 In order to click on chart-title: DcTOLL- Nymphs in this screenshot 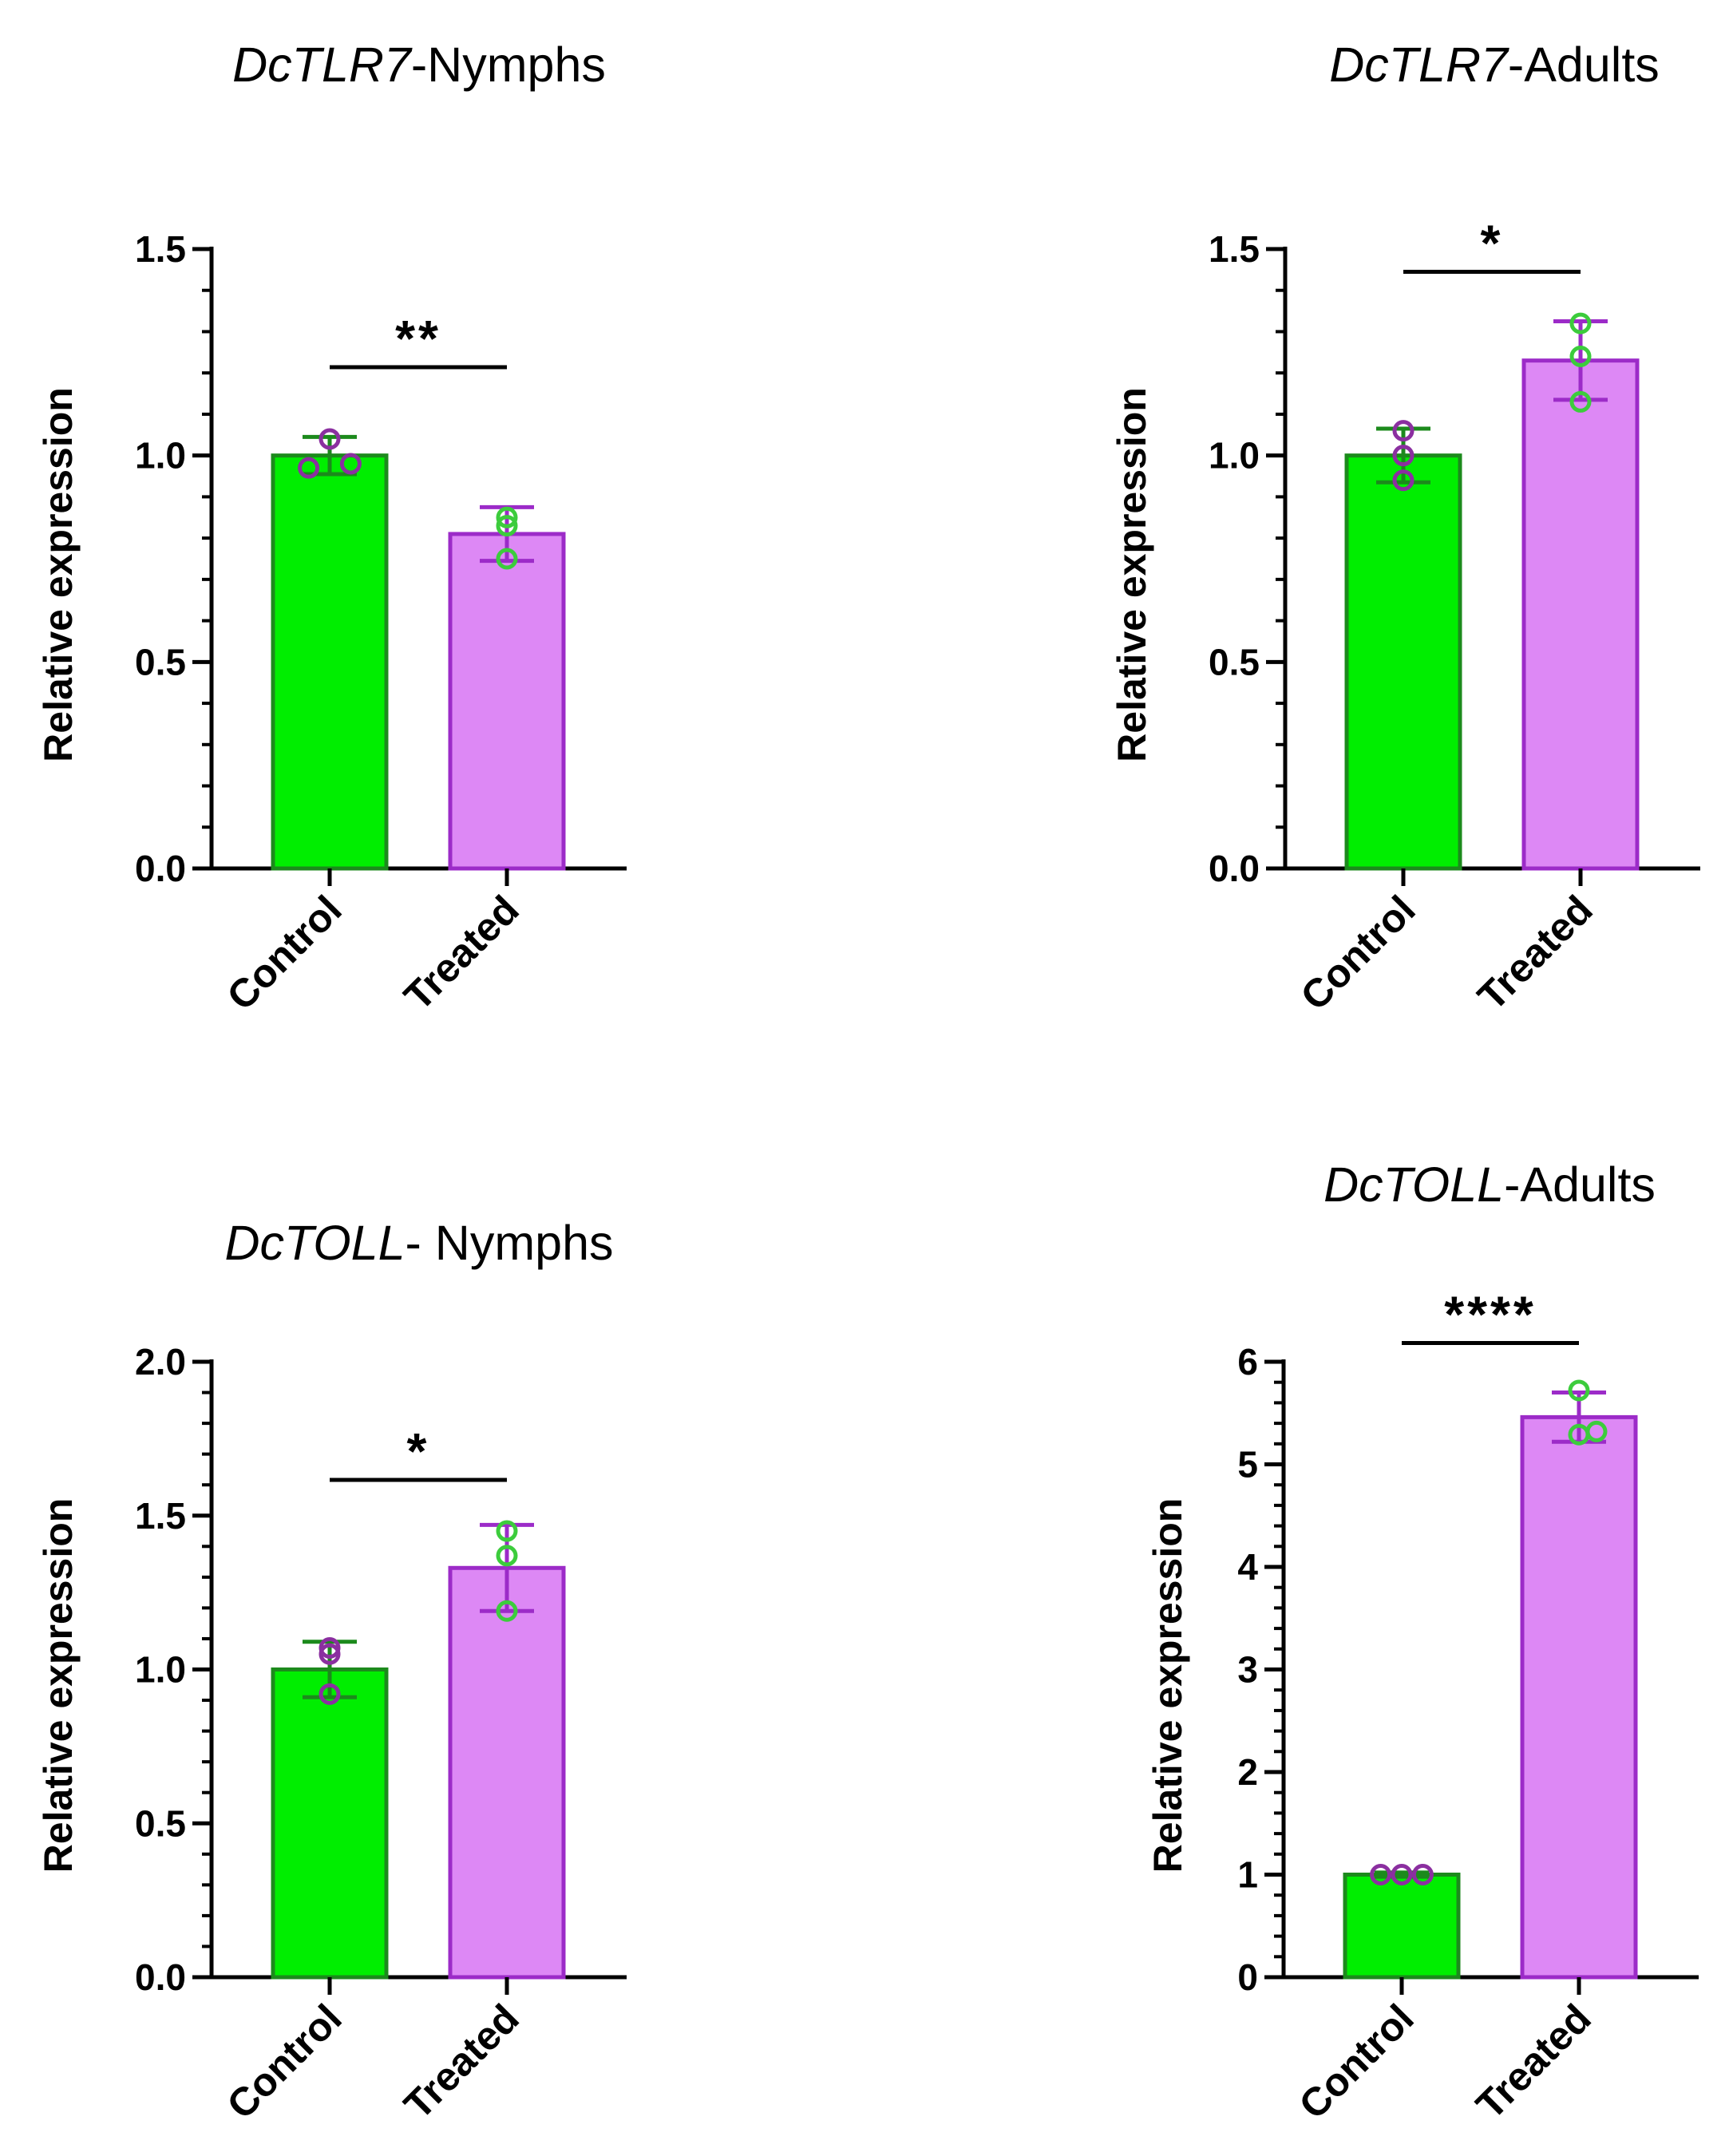, I will do `click(419, 1243)`.